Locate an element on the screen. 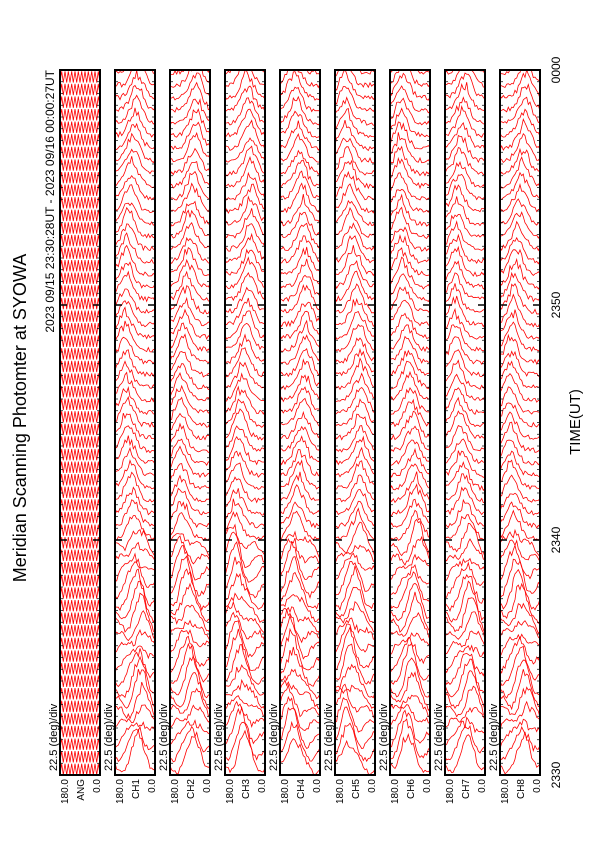 The width and height of the screenshot is (595, 847). x-tick-label: 2350 is located at coordinates (556, 304).